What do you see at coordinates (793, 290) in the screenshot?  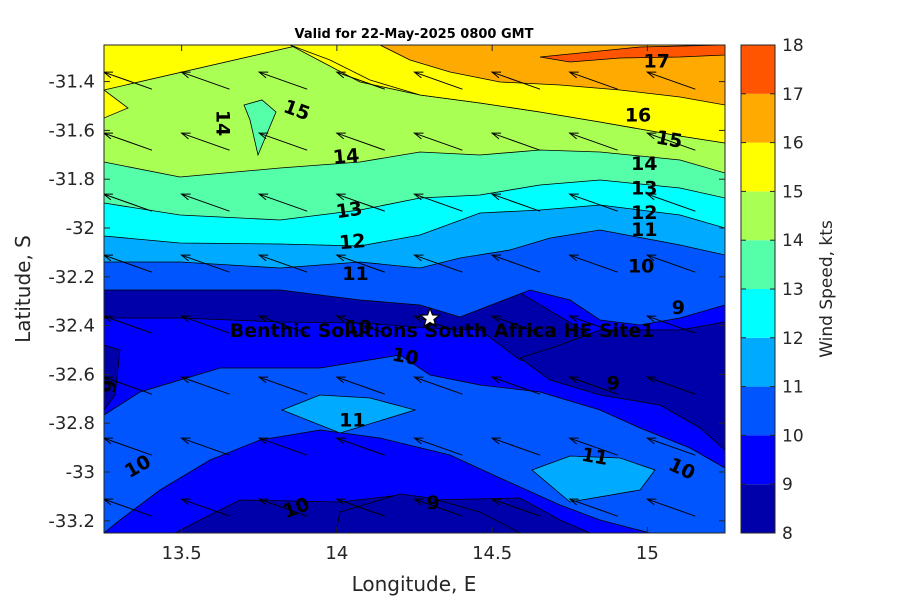 I see `colorbar-tick-label: 13` at bounding box center [793, 290].